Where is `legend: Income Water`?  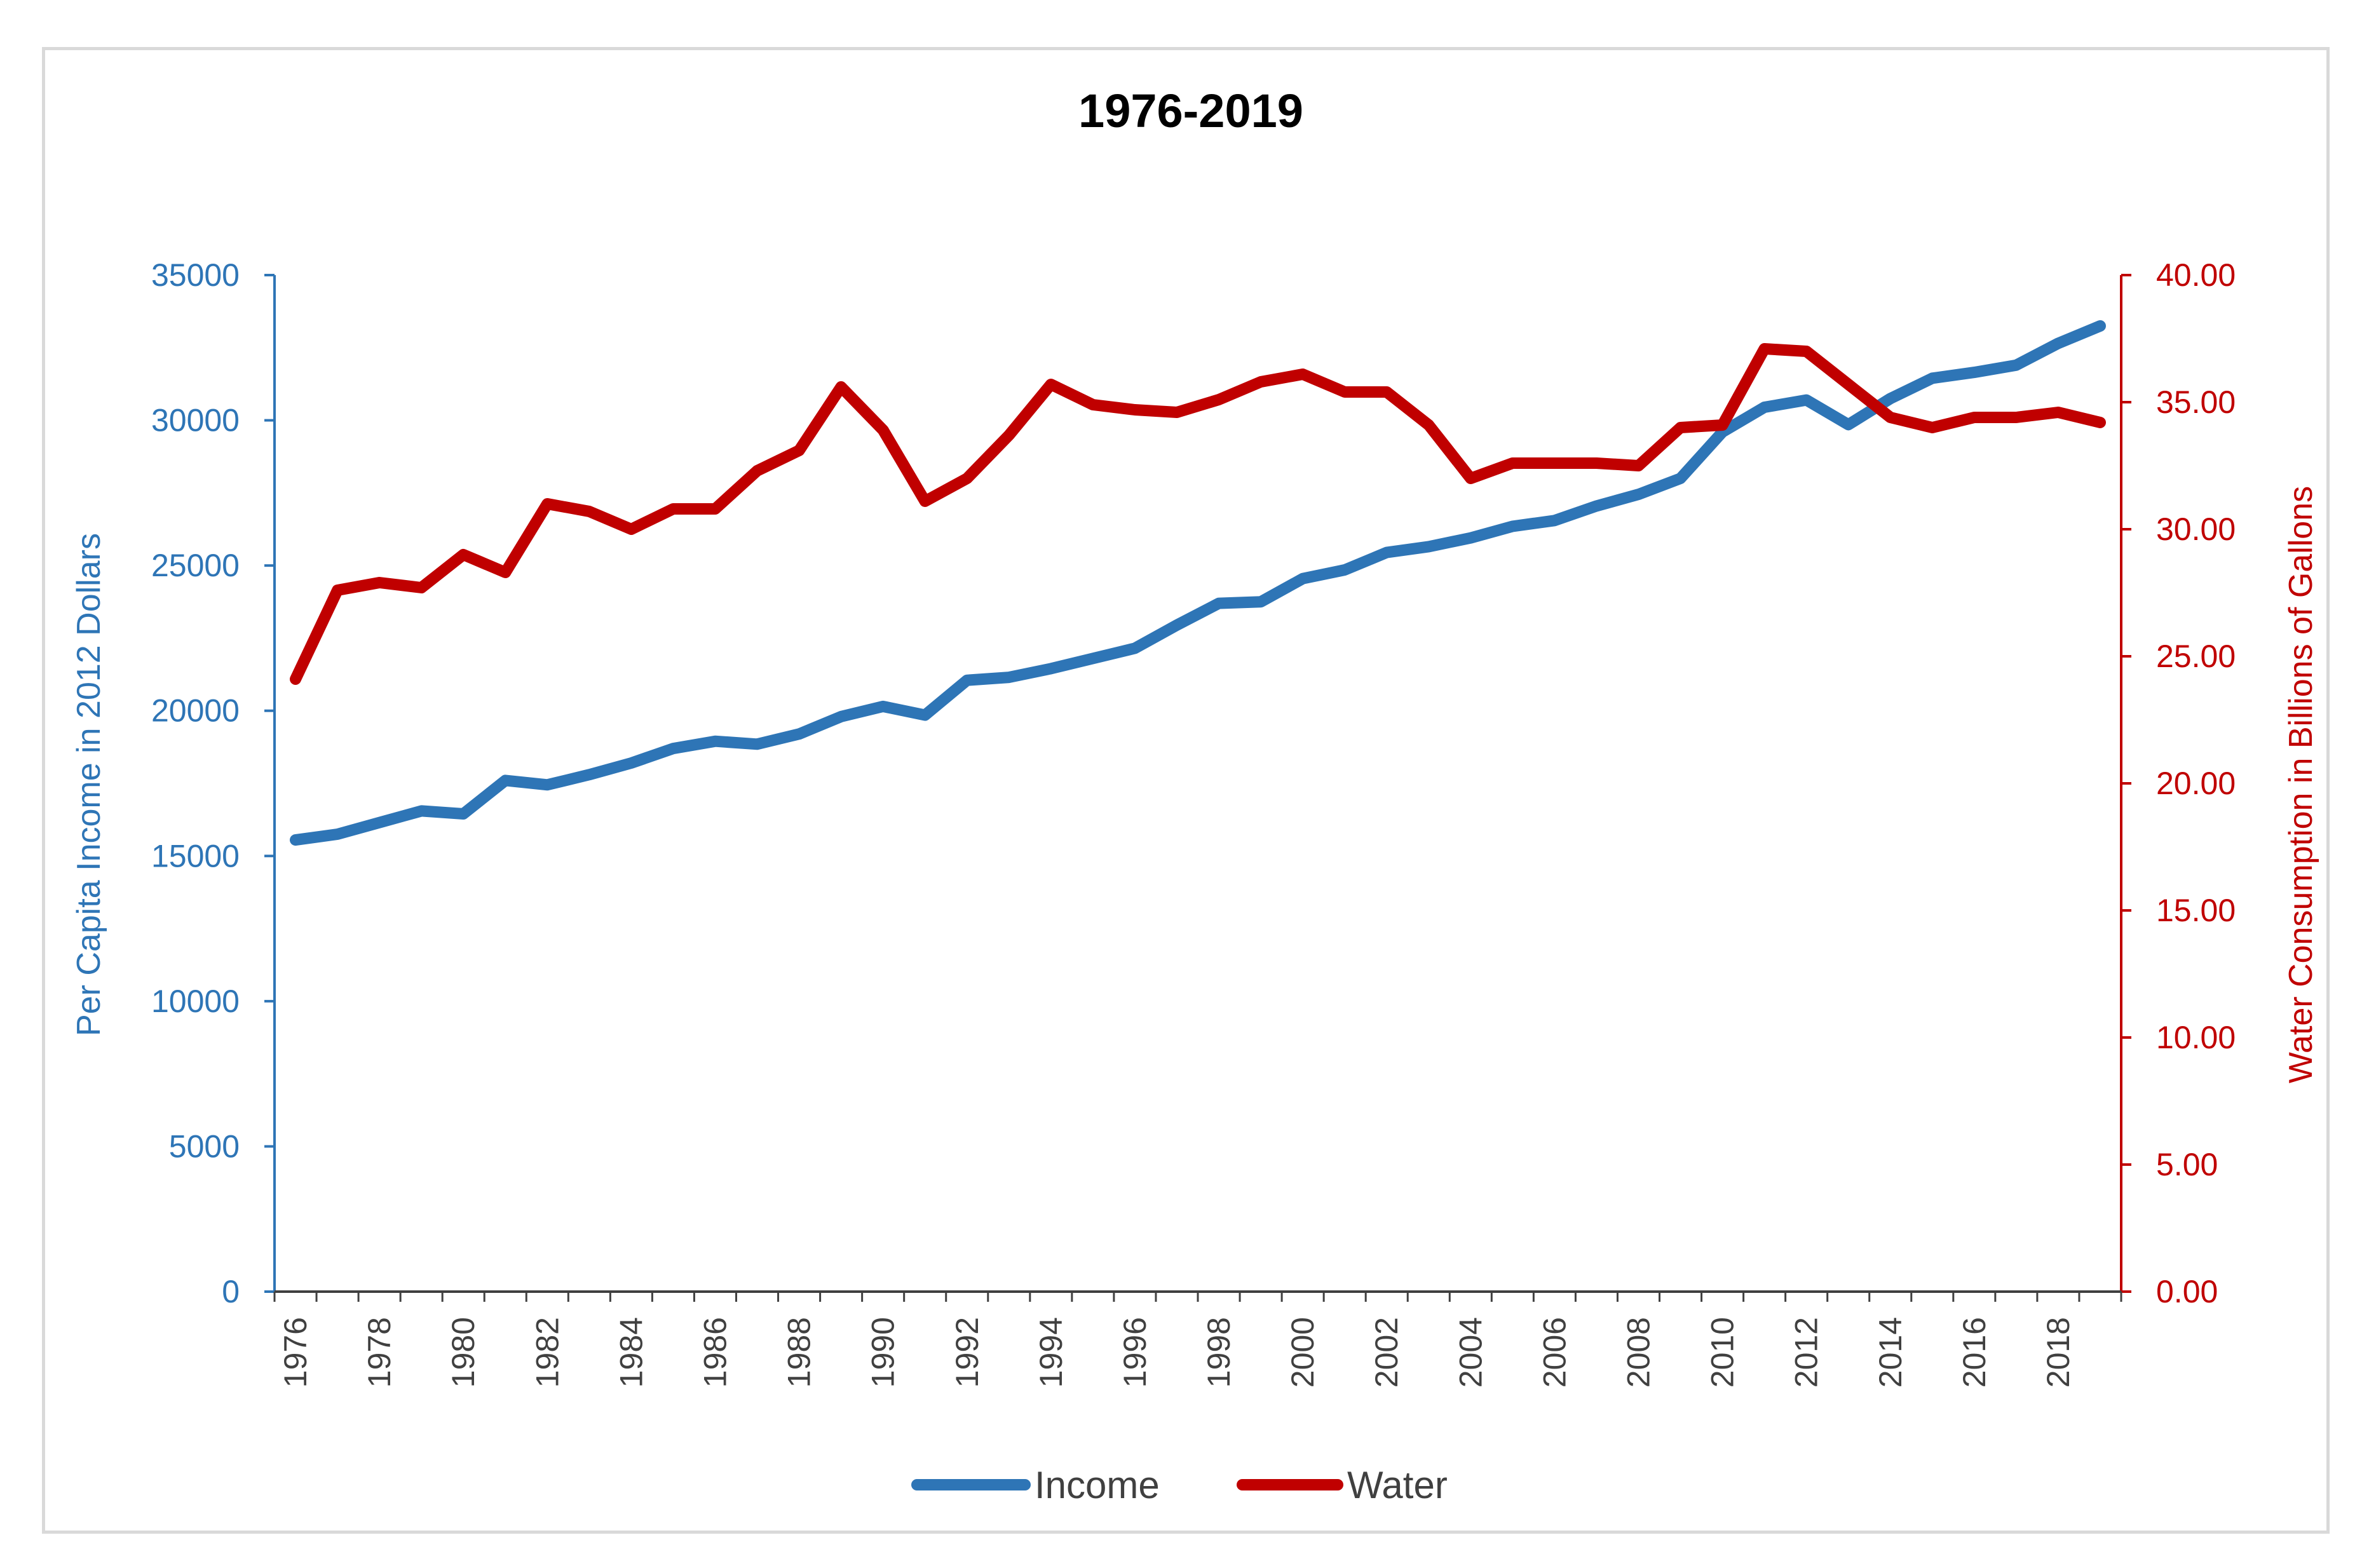
legend: Income Water is located at coordinates (1179, 1485).